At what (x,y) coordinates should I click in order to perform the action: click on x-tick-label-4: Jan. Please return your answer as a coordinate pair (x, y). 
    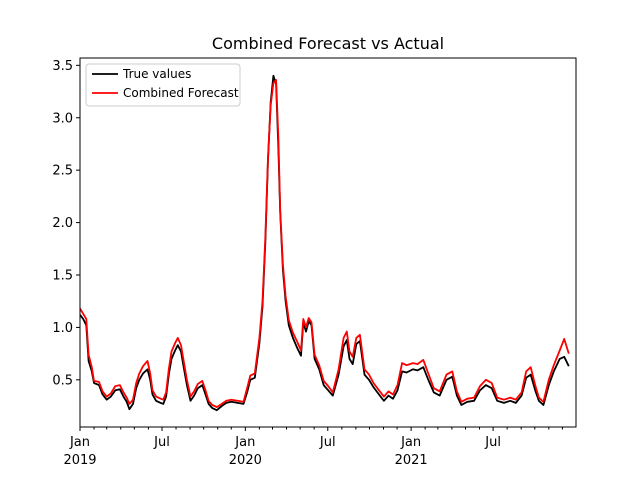
    Looking at the image, I should click on (410, 442).